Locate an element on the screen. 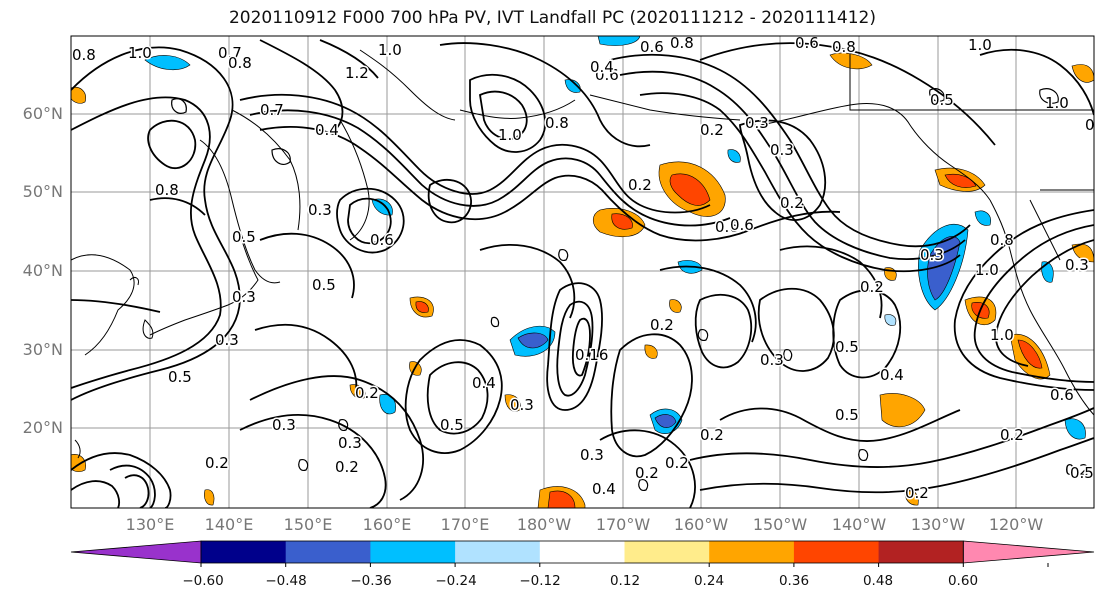  colorbar is located at coordinates (582, 553).